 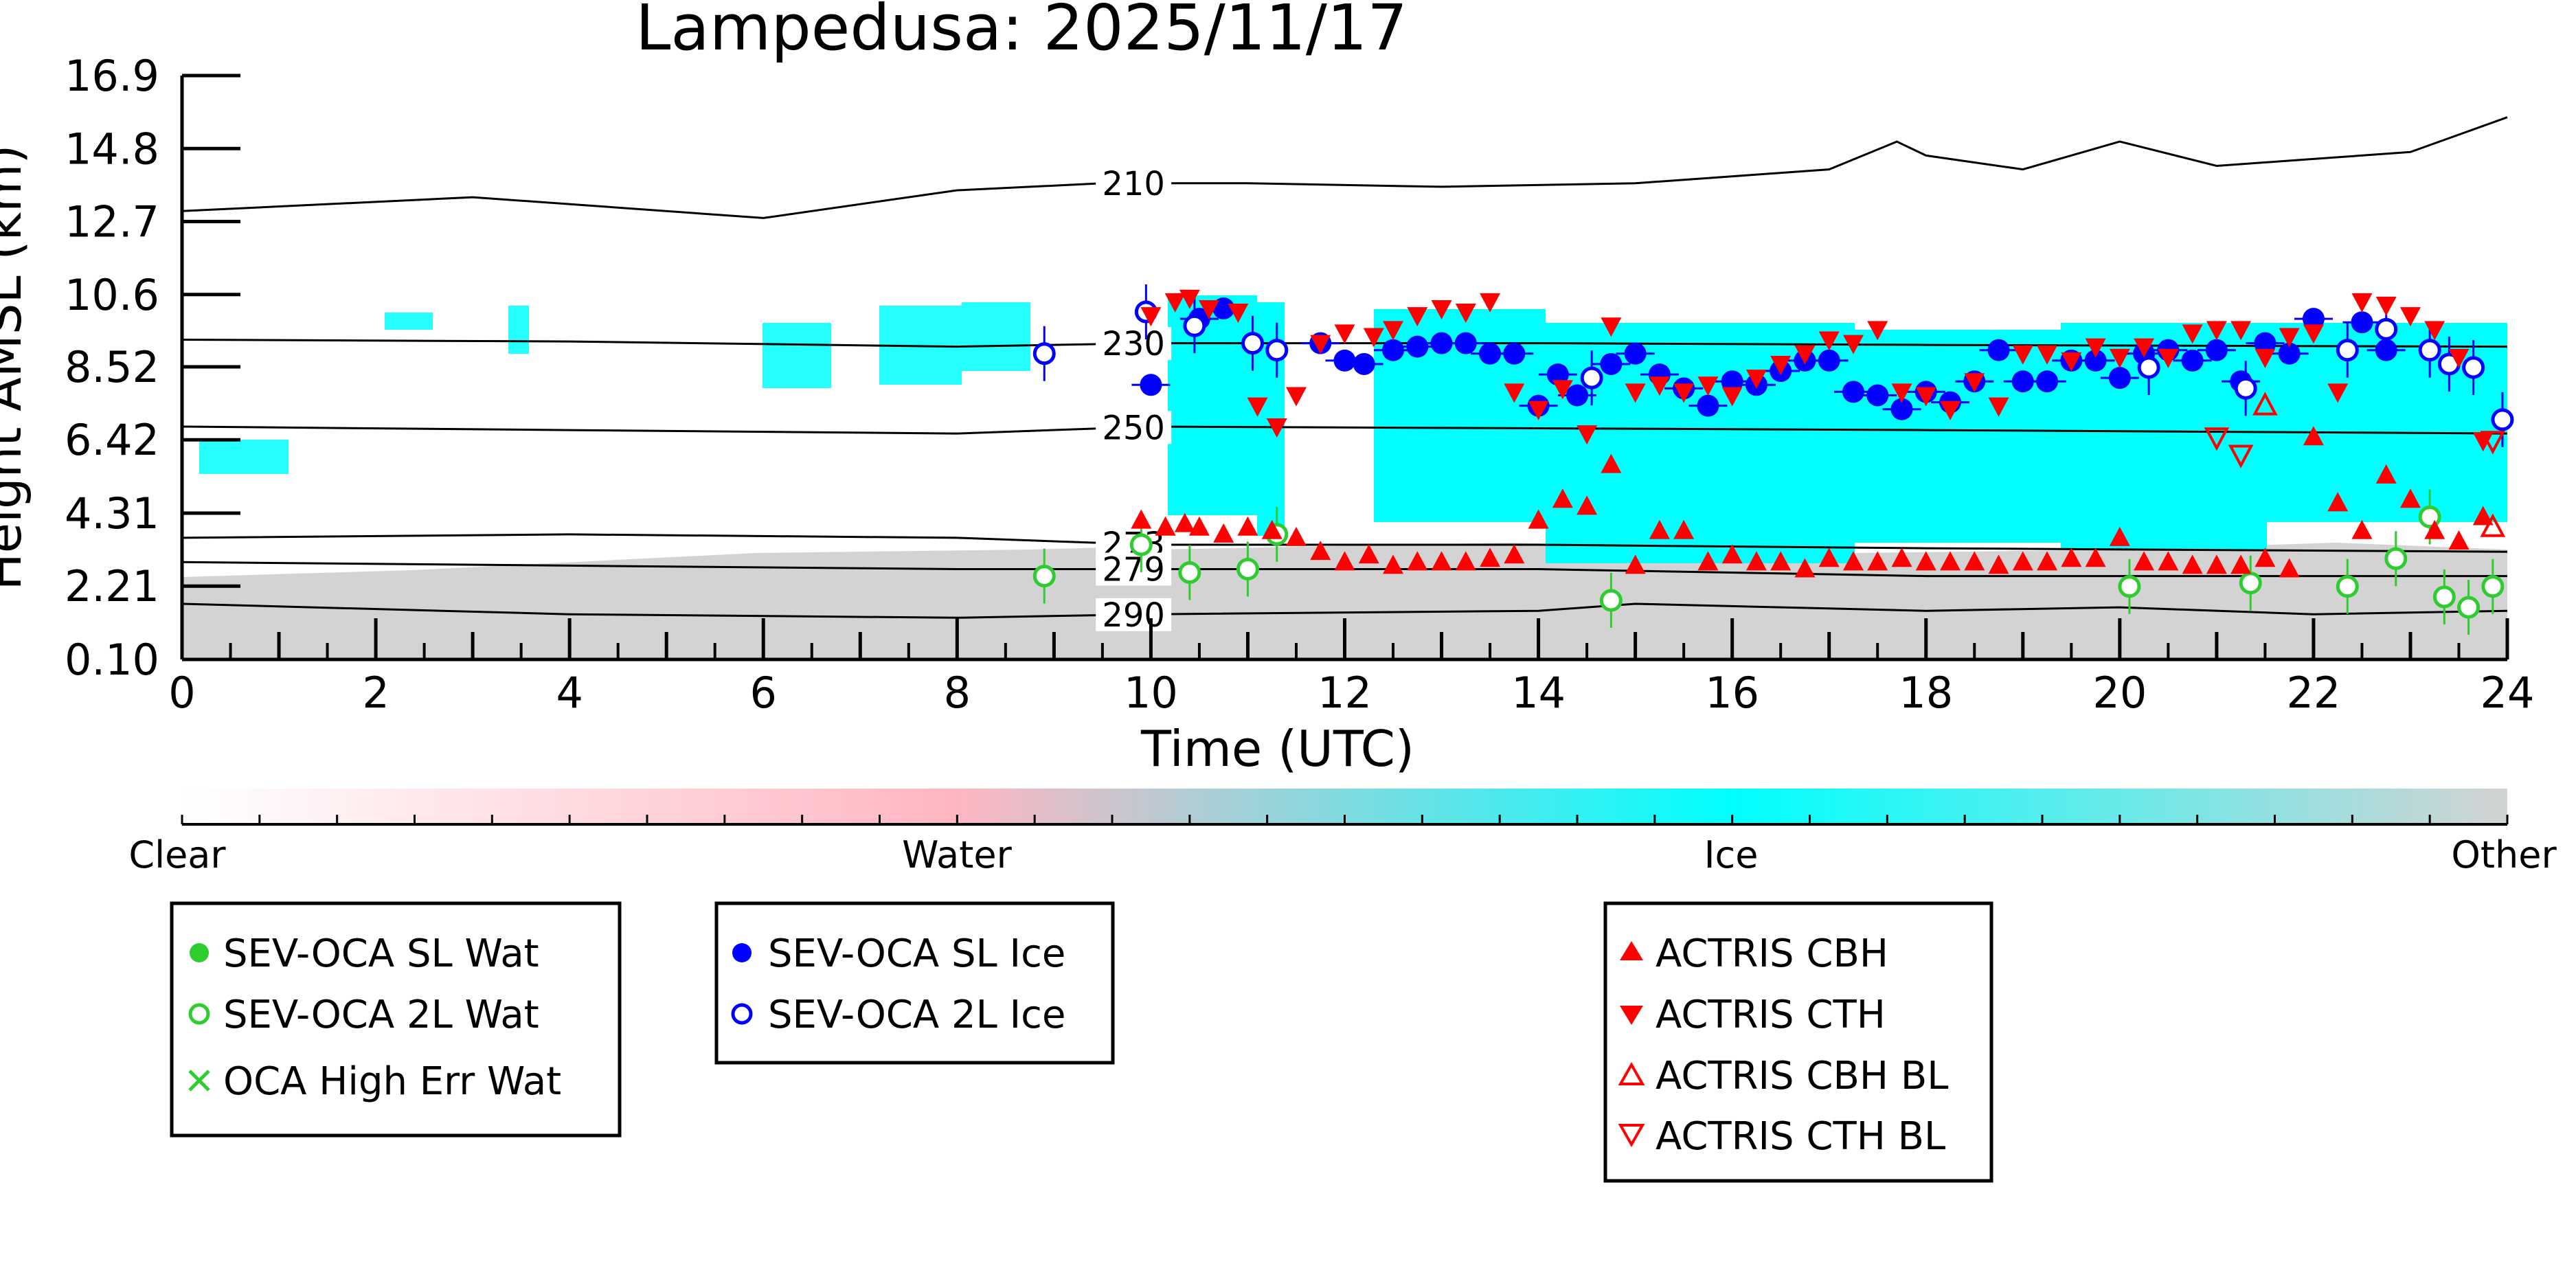 What do you see at coordinates (1772, 953) in the screenshot?
I see `legend-label: ACTRIS CBH` at bounding box center [1772, 953].